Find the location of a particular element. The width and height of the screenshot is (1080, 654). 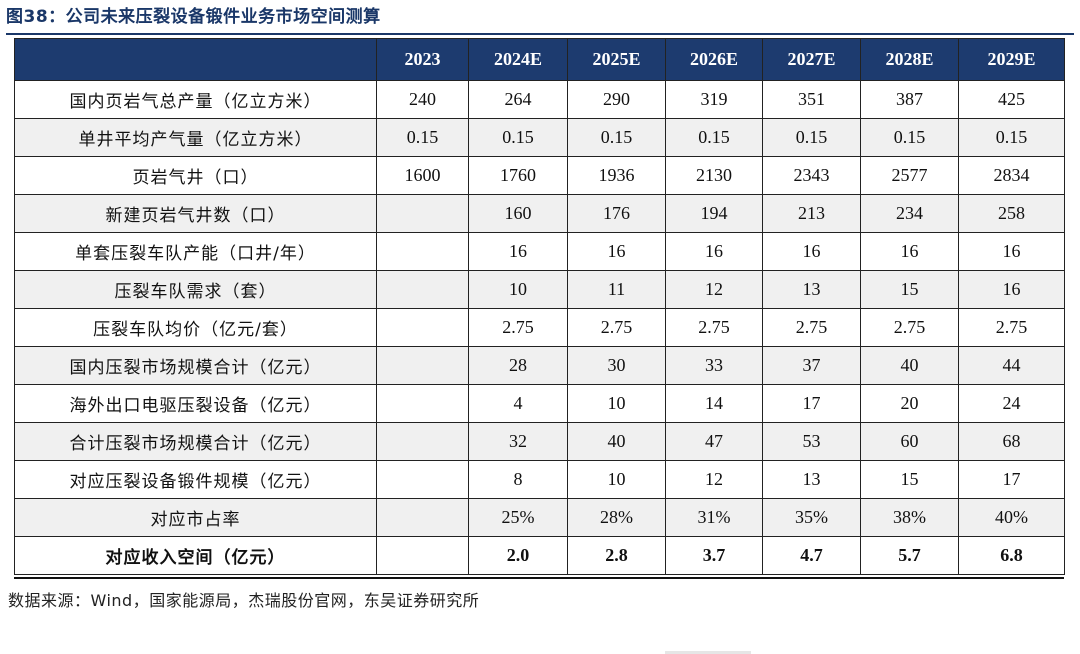

table-cell: 32 is located at coordinates (518, 441).